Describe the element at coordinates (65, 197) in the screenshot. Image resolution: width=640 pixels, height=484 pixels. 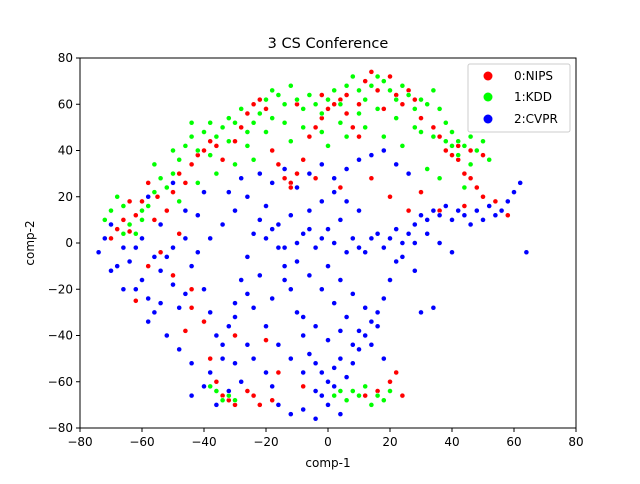
I see `y-tick-label: 20` at that location.